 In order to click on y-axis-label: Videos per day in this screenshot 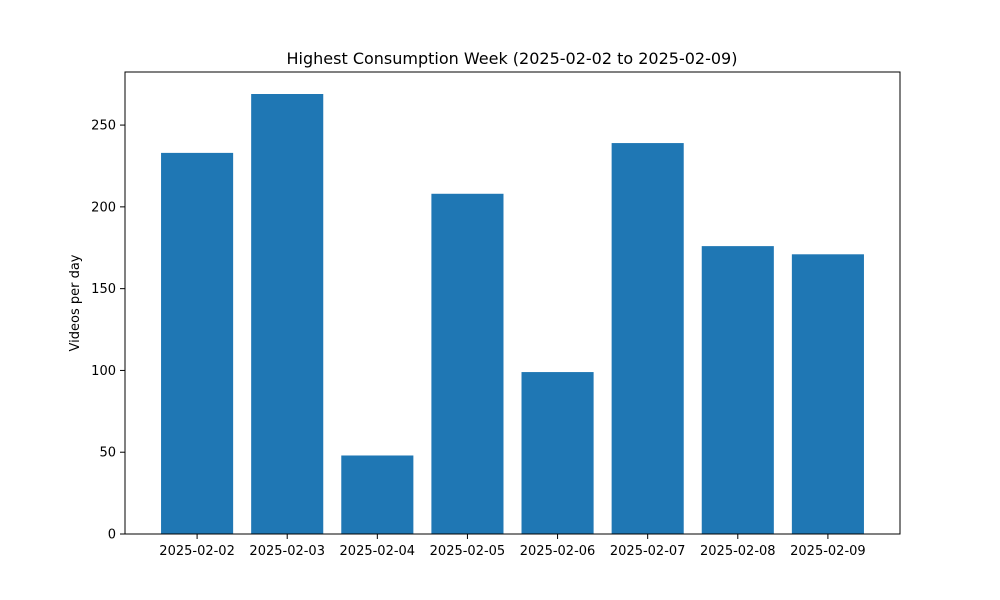, I will do `click(75, 302)`.